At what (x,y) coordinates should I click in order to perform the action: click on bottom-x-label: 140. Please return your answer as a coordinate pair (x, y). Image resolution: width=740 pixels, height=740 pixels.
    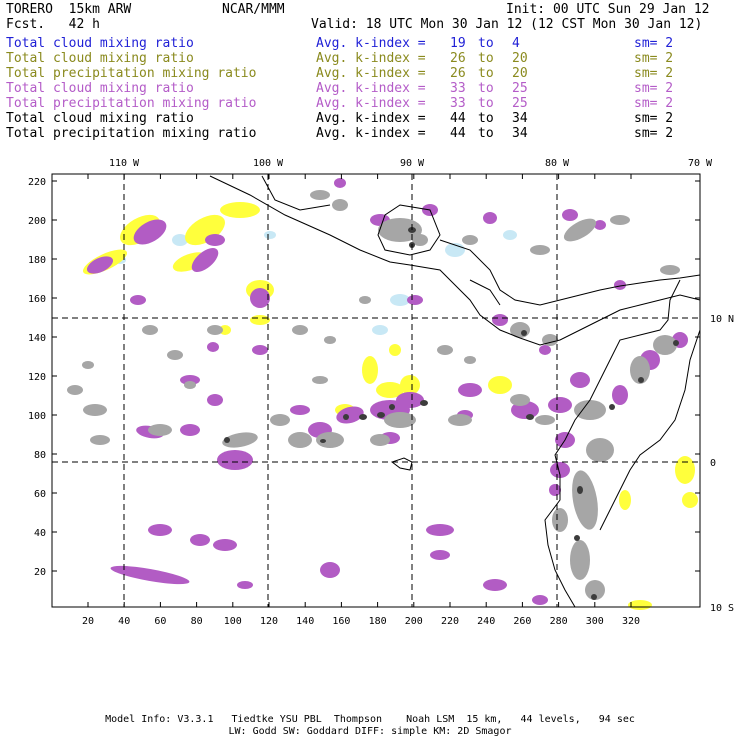
    Looking at the image, I should click on (305, 621).